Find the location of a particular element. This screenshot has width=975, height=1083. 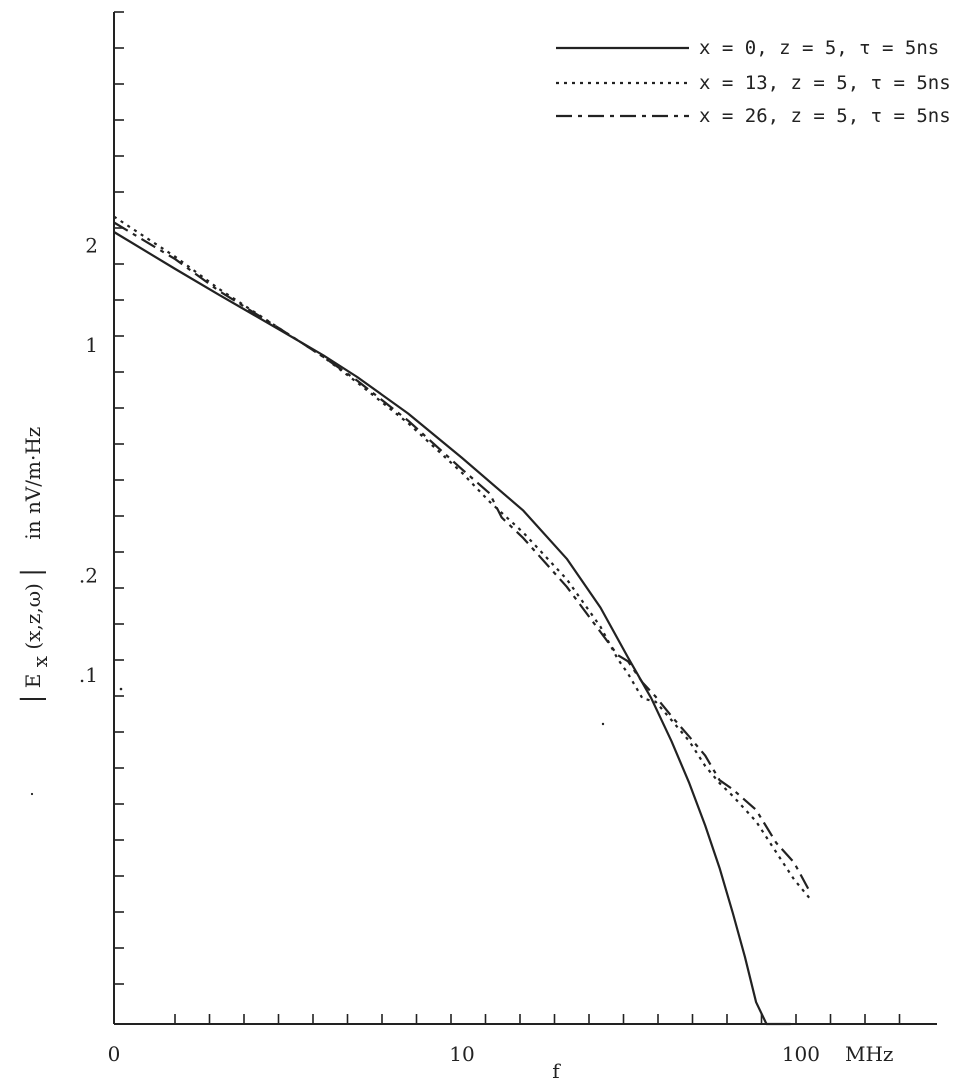

svg-text:| E x (x,z,ω: | E x (x,z,ω) | in nV/m·Hz is located at coordinates (34, 565).